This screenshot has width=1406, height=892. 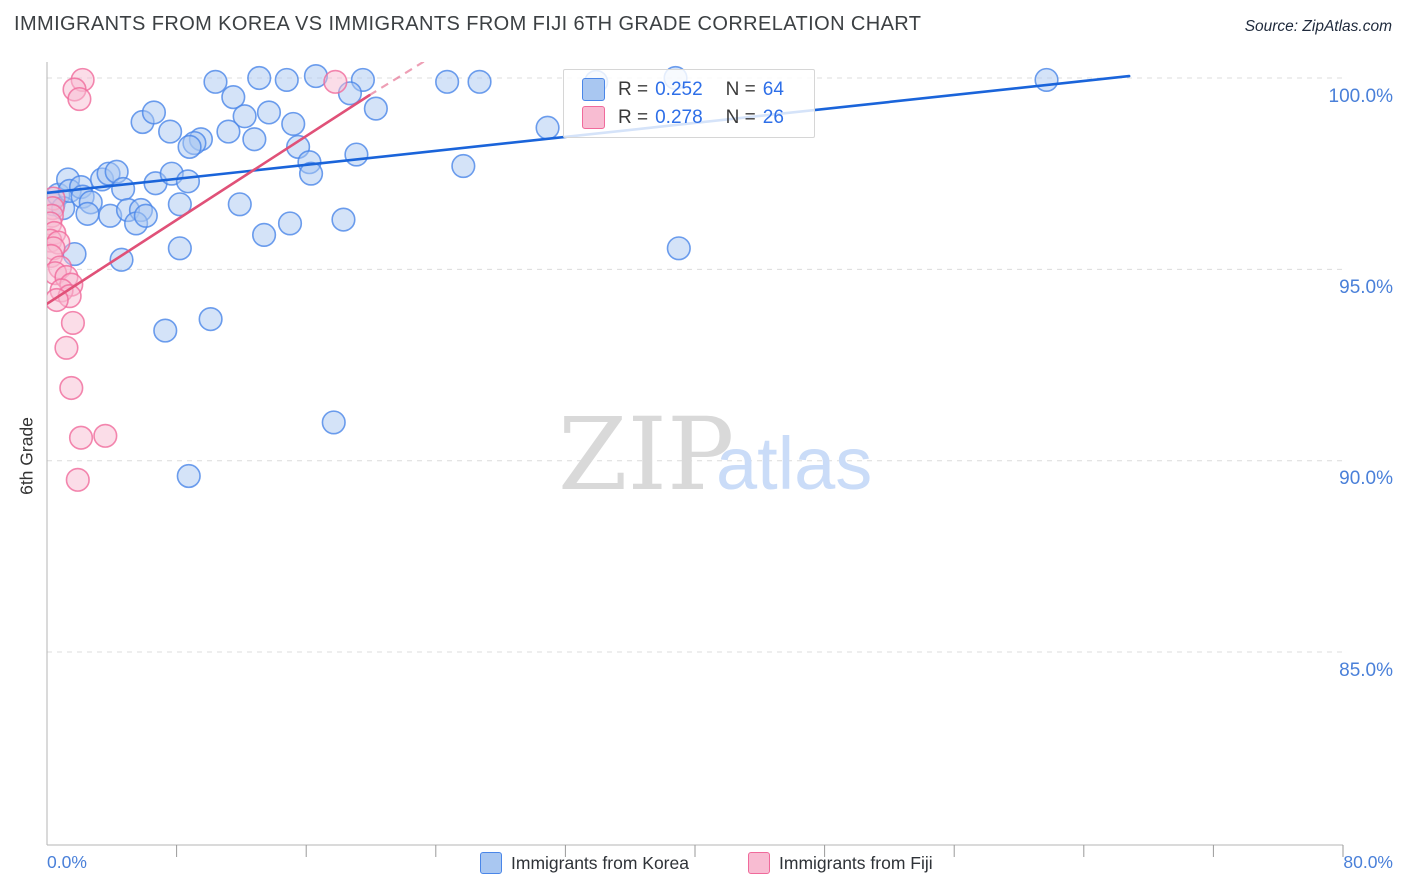 What do you see at coordinates (679, 89) in the screenshot?
I see `r-value: 0.252` at bounding box center [679, 89].